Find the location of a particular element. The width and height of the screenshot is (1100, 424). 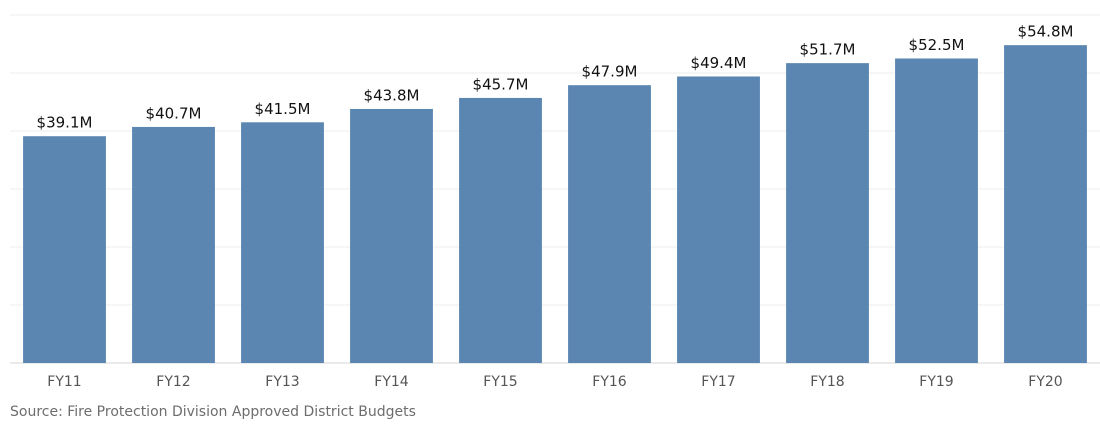

value-label: $52.5M is located at coordinates (937, 45).